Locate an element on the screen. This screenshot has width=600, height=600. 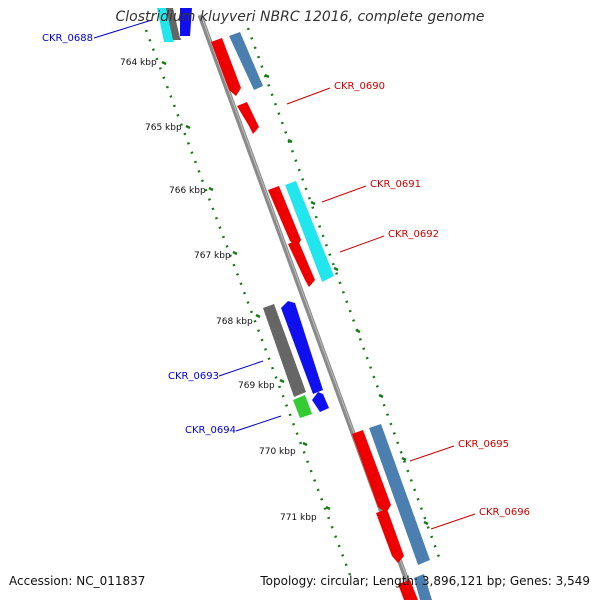
gene-label-ckr-0688: CKR_0688 is located at coordinates (67, 38).